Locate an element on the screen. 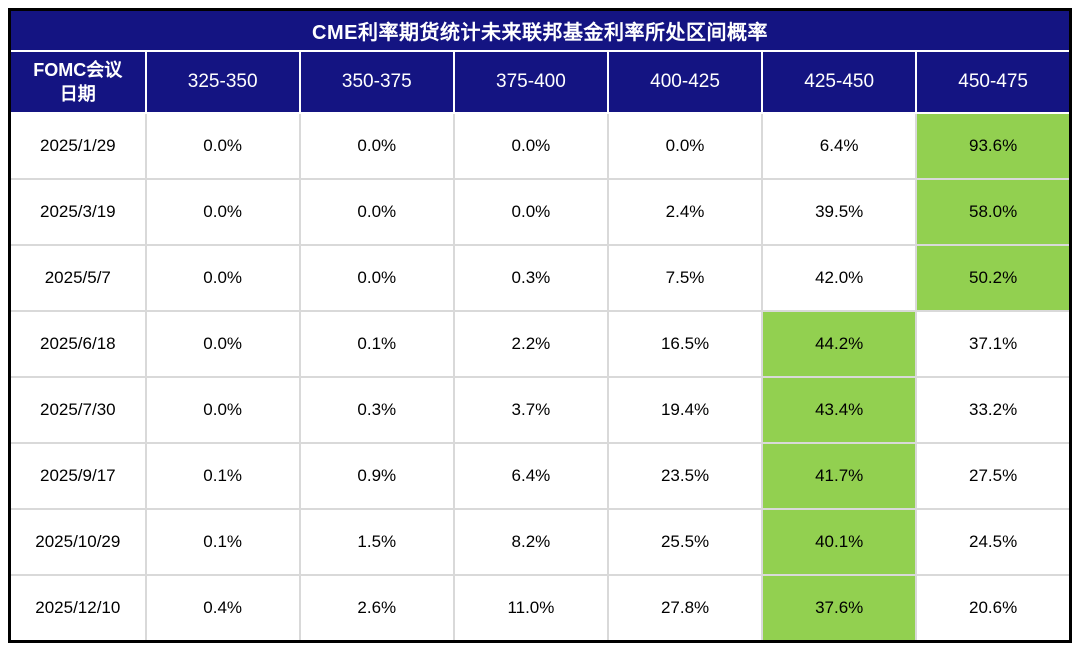 This screenshot has height=646, width=1080. fomc-date-cell: 2025/1/29 is located at coordinates (77, 146).